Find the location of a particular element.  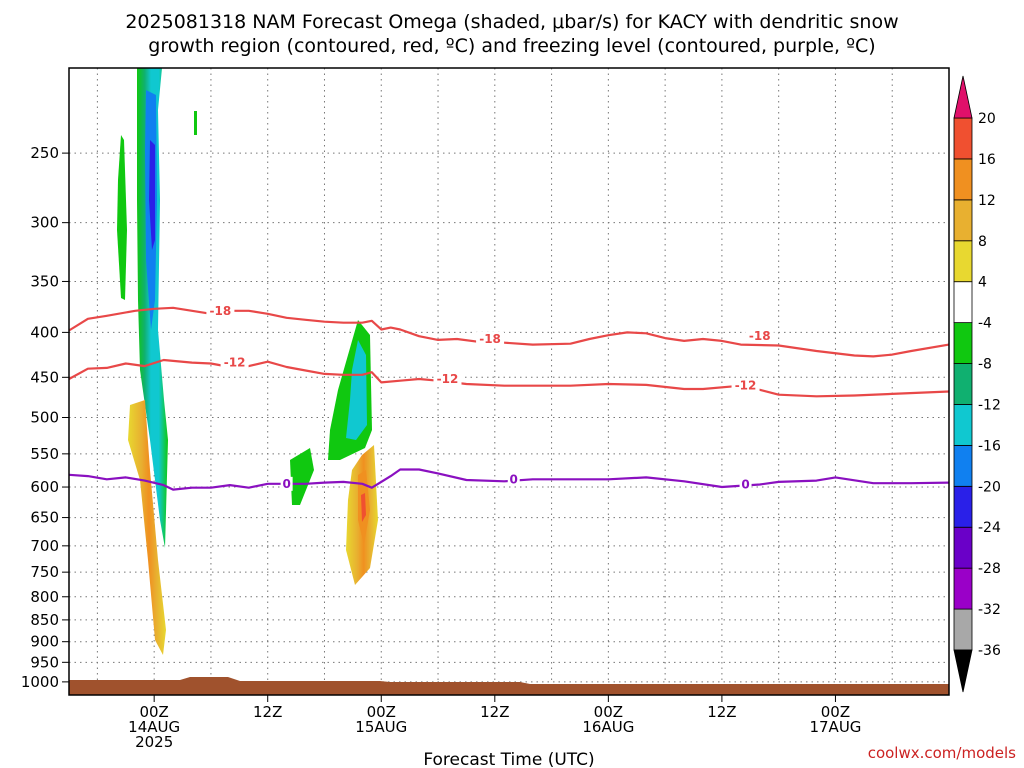

y-tick-label: 1000 is located at coordinates (40, 682).